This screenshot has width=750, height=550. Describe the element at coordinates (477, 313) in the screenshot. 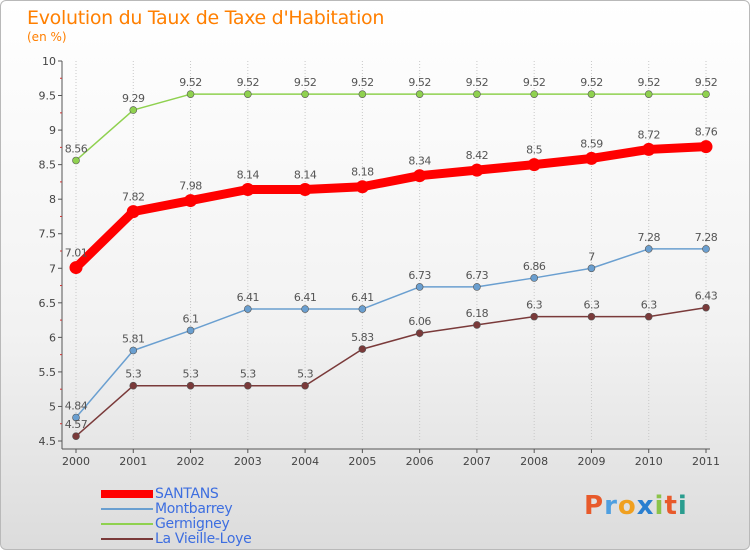

I see `data-label: 6.18` at that location.